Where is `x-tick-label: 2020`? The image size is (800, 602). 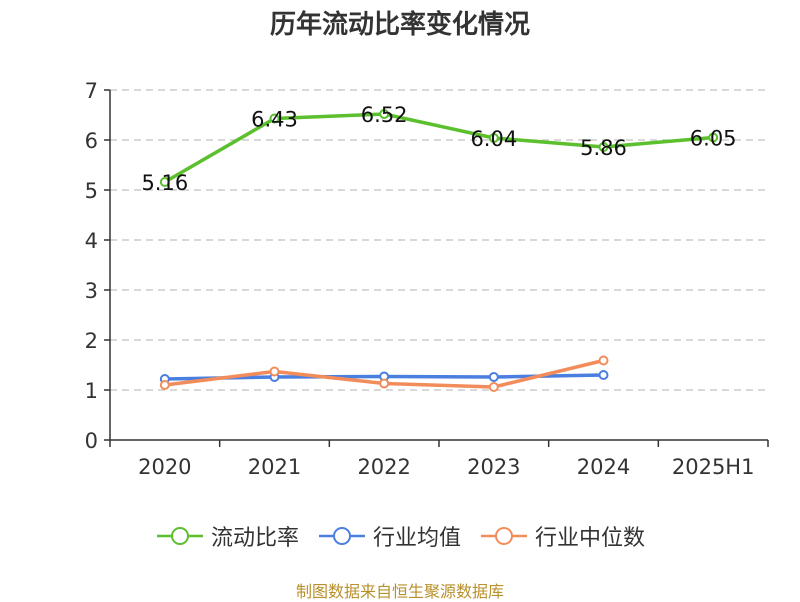 x-tick-label: 2020 is located at coordinates (164, 467).